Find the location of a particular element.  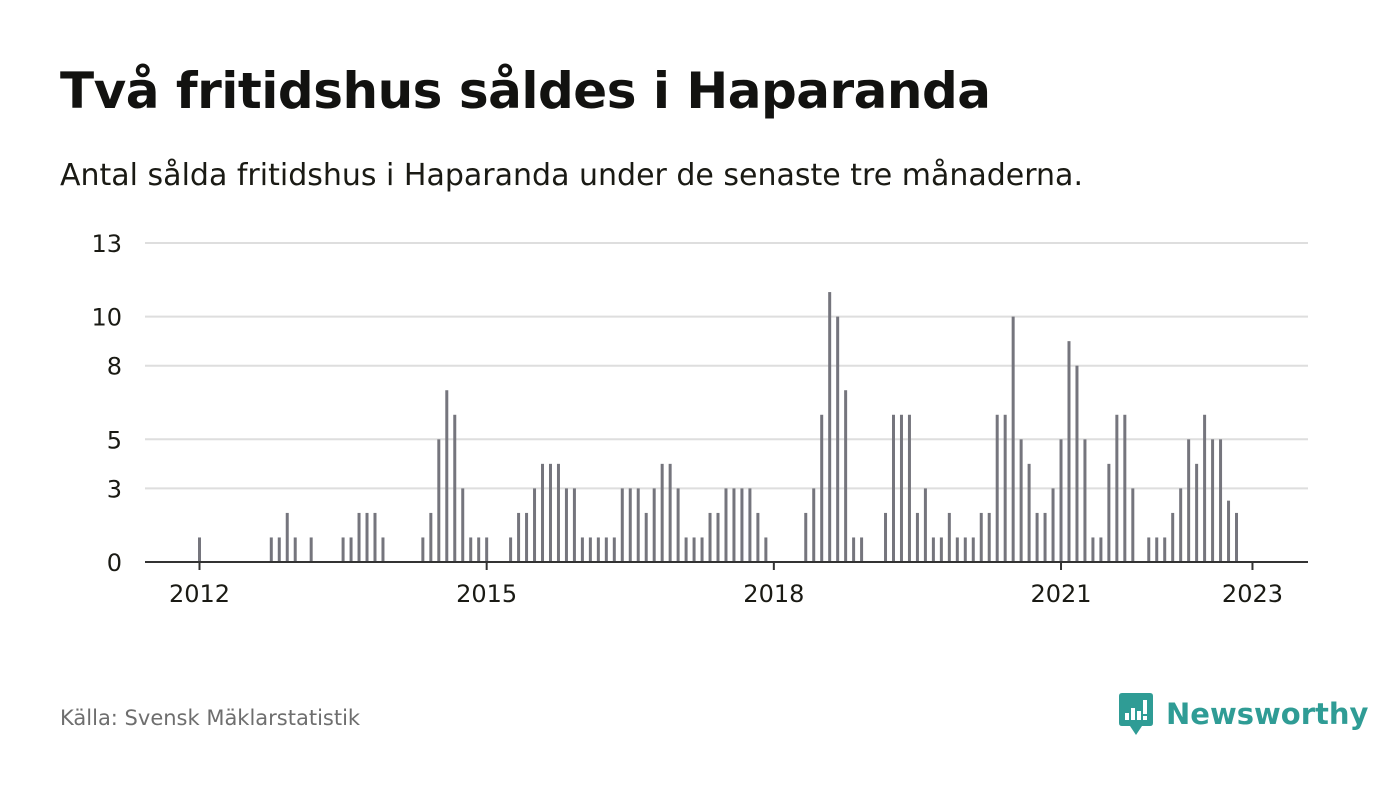

x-tick-label: 2018 is located at coordinates (773, 594).